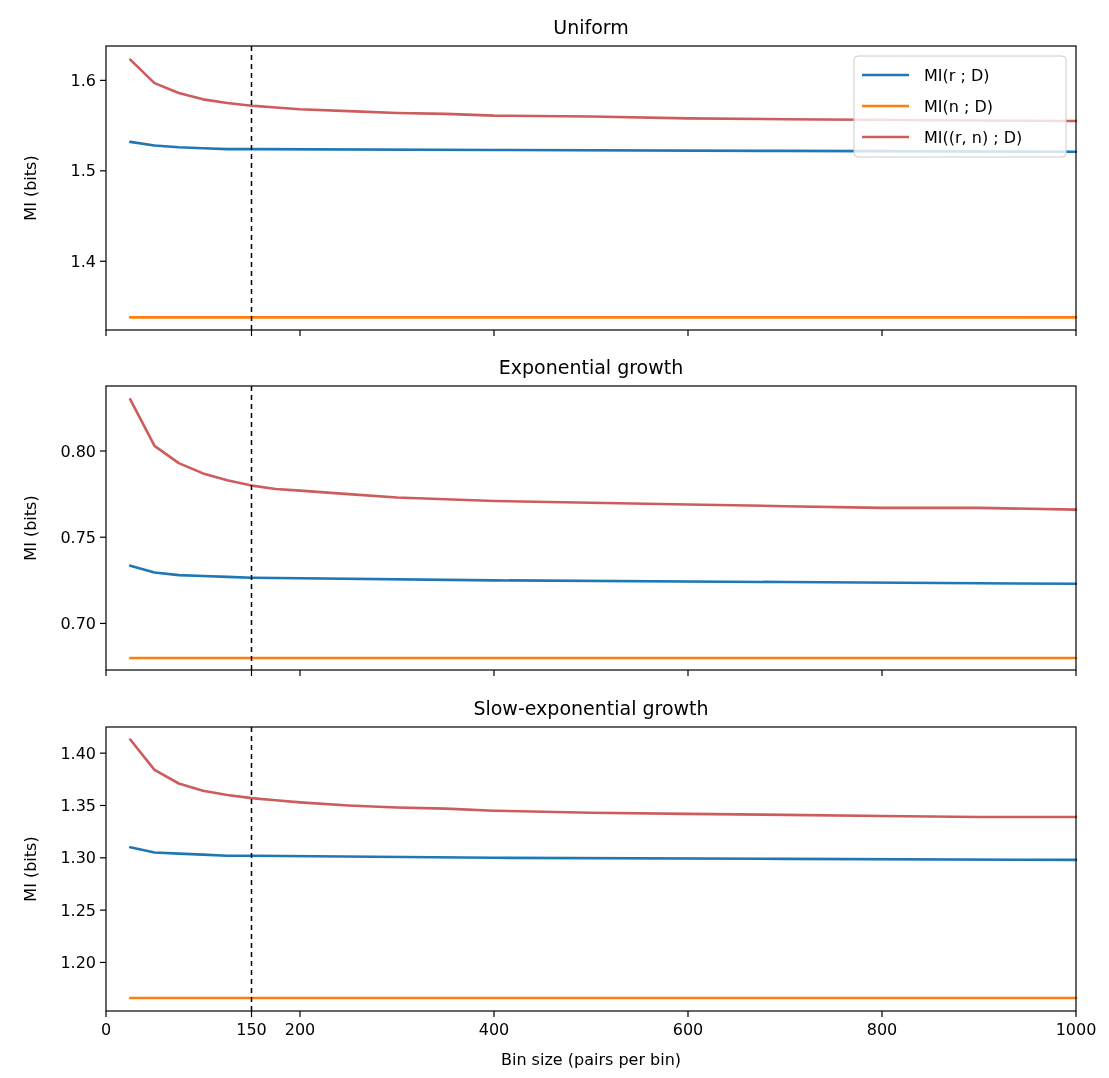 This screenshot has height=1078, width=1109. What do you see at coordinates (106, 1029) in the screenshot?
I see `x-tick-label: 0` at bounding box center [106, 1029].